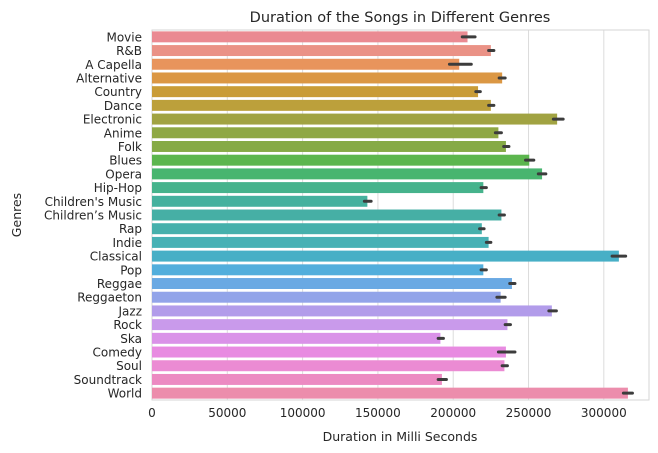 This screenshot has width=658, height=453. I want to click on y-tick-label: Blues, so click(125, 161).